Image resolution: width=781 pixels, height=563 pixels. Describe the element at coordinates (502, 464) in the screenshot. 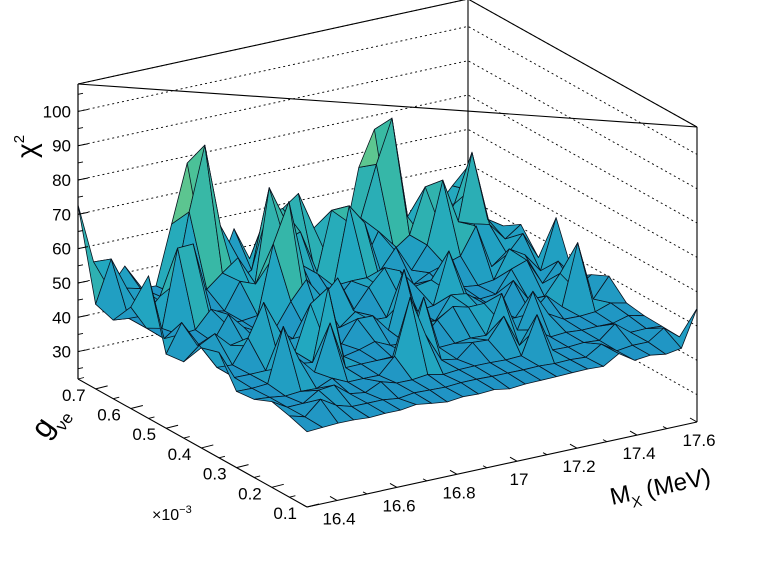

I see `frame-front-bottom` at that location.